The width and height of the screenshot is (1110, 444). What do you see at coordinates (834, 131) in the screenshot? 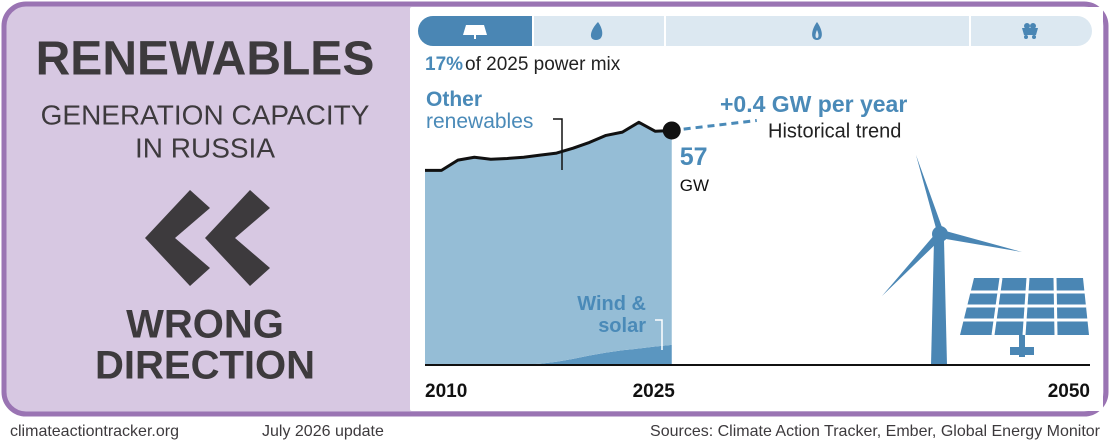
I see `trend-note: Historical trend` at bounding box center [834, 131].